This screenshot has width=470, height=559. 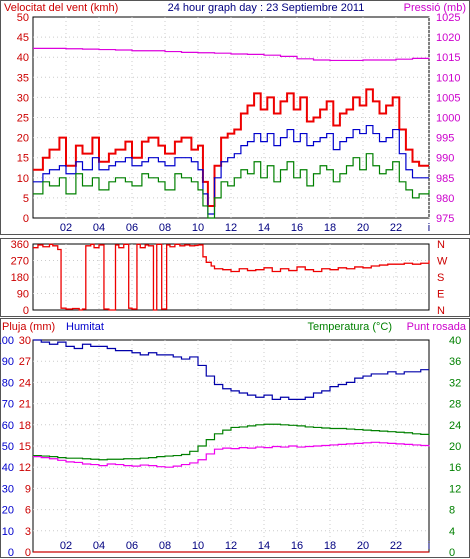 I want to click on panel3-series-1-line, so click(x=231, y=369).